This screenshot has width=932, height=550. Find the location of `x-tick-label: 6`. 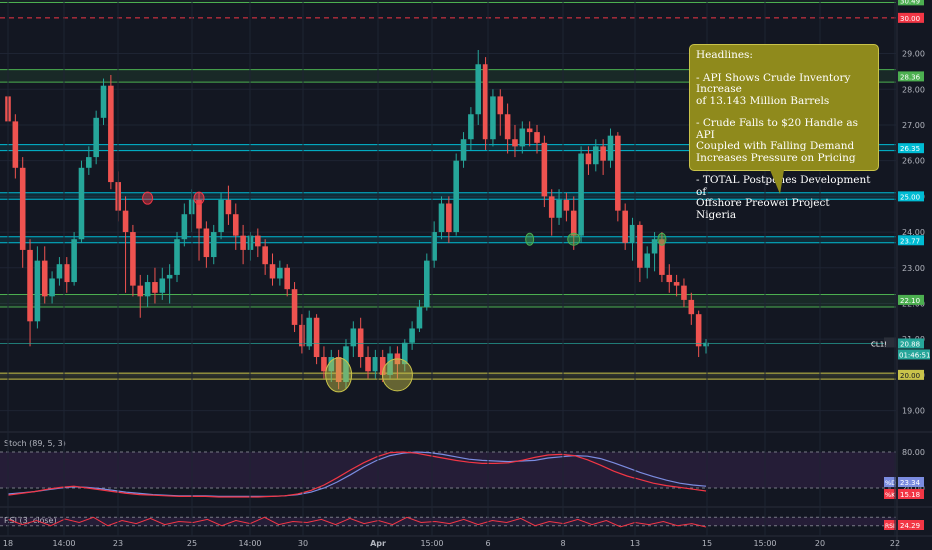

x-tick-label: 6 is located at coordinates (487, 543).